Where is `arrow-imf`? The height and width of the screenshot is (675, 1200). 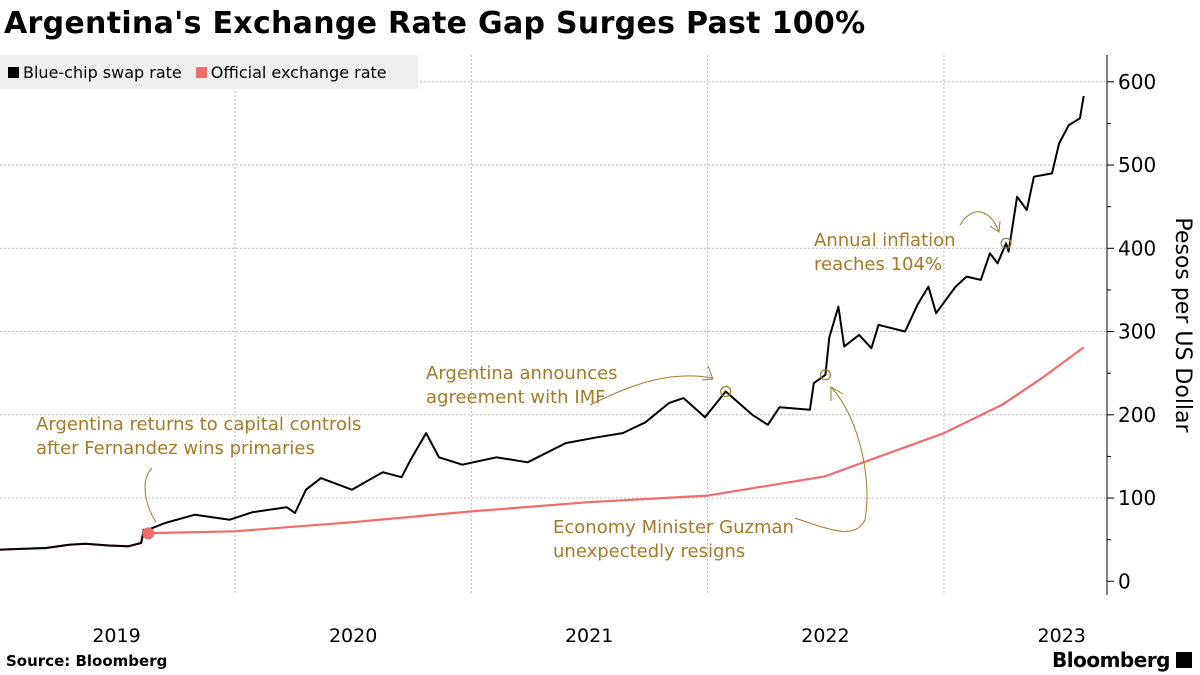
arrow-imf is located at coordinates (651, 390).